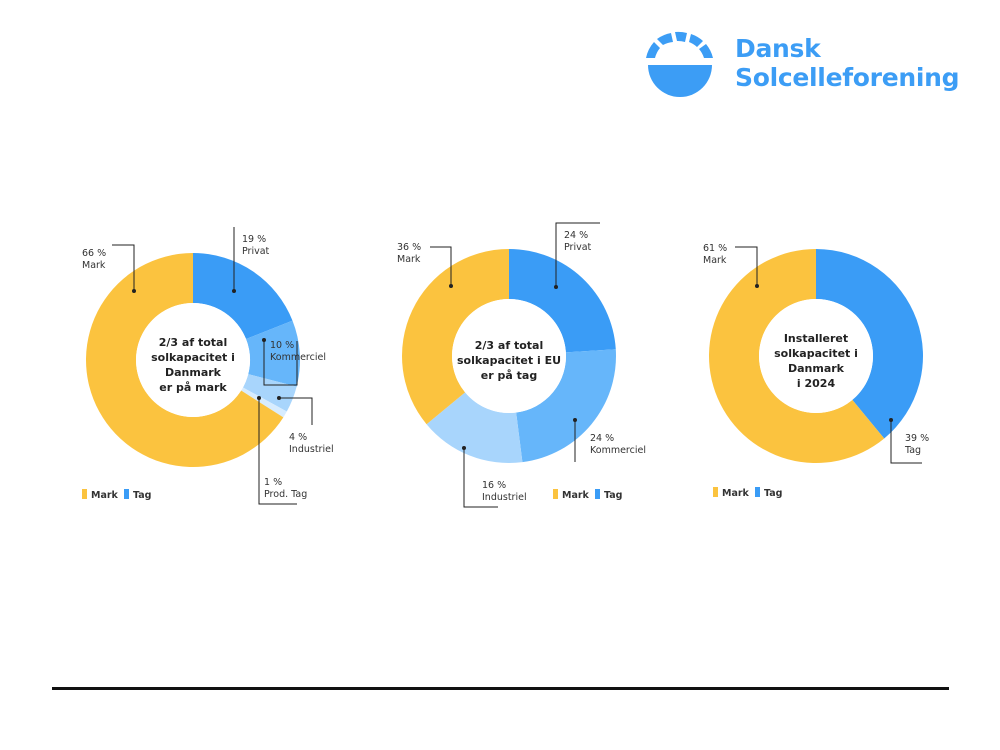  I want to click on leader-line-prod-tag, so click(277, 451).